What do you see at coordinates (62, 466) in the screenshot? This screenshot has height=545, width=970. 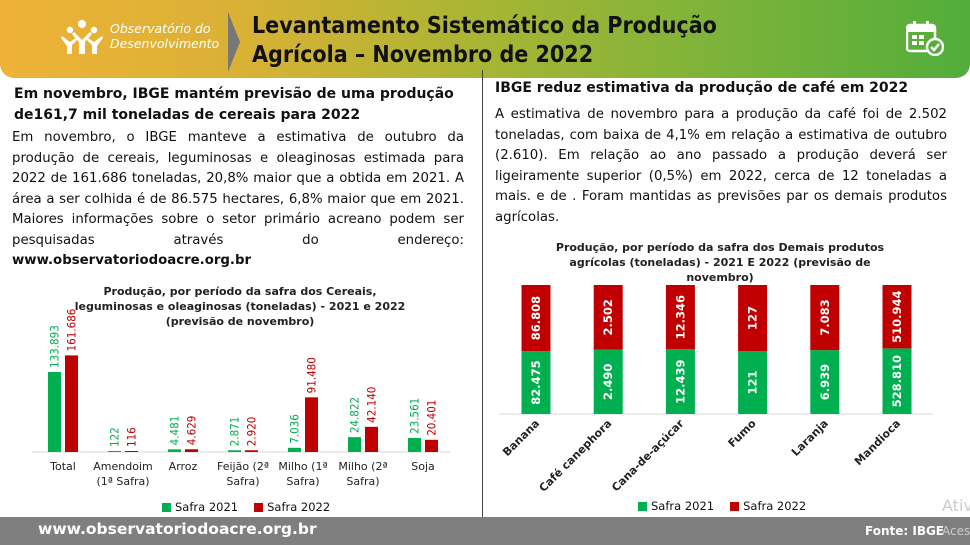 I see `chart1-category-label: Total` at bounding box center [62, 466].